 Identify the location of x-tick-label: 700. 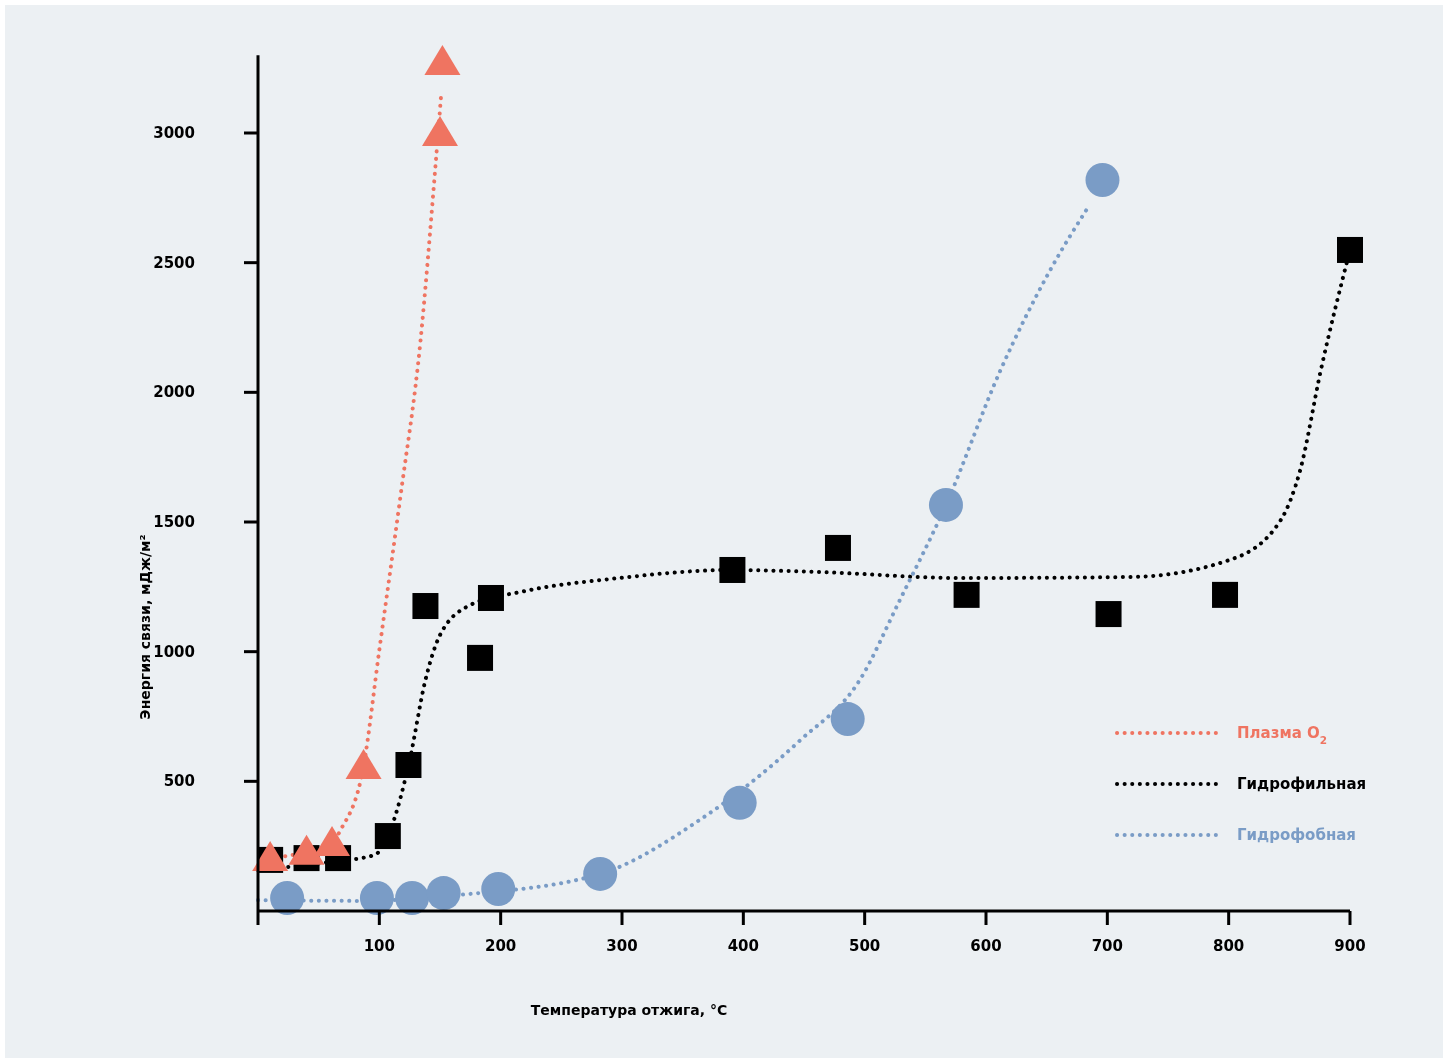
(1107, 946).